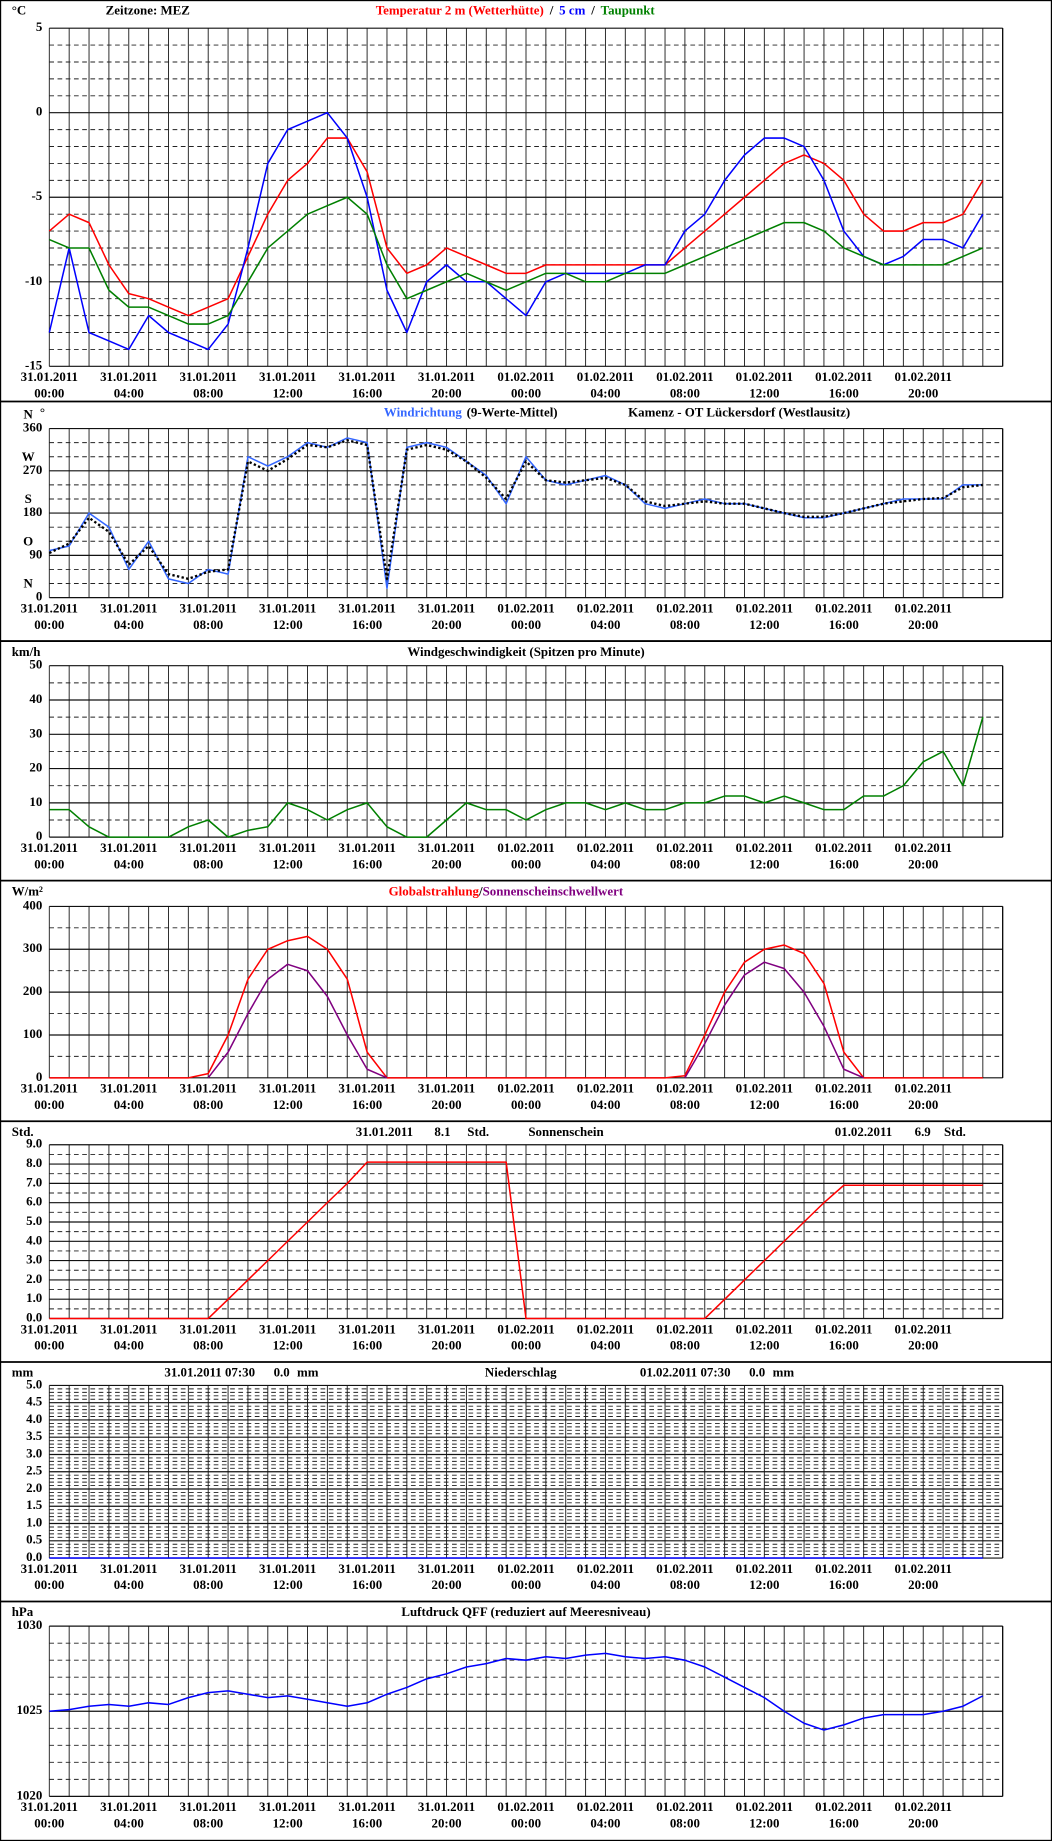 This screenshot has width=1052, height=1841. What do you see at coordinates (34, 1556) in the screenshot?
I see `y-tick-label: 0.0` at bounding box center [34, 1556].